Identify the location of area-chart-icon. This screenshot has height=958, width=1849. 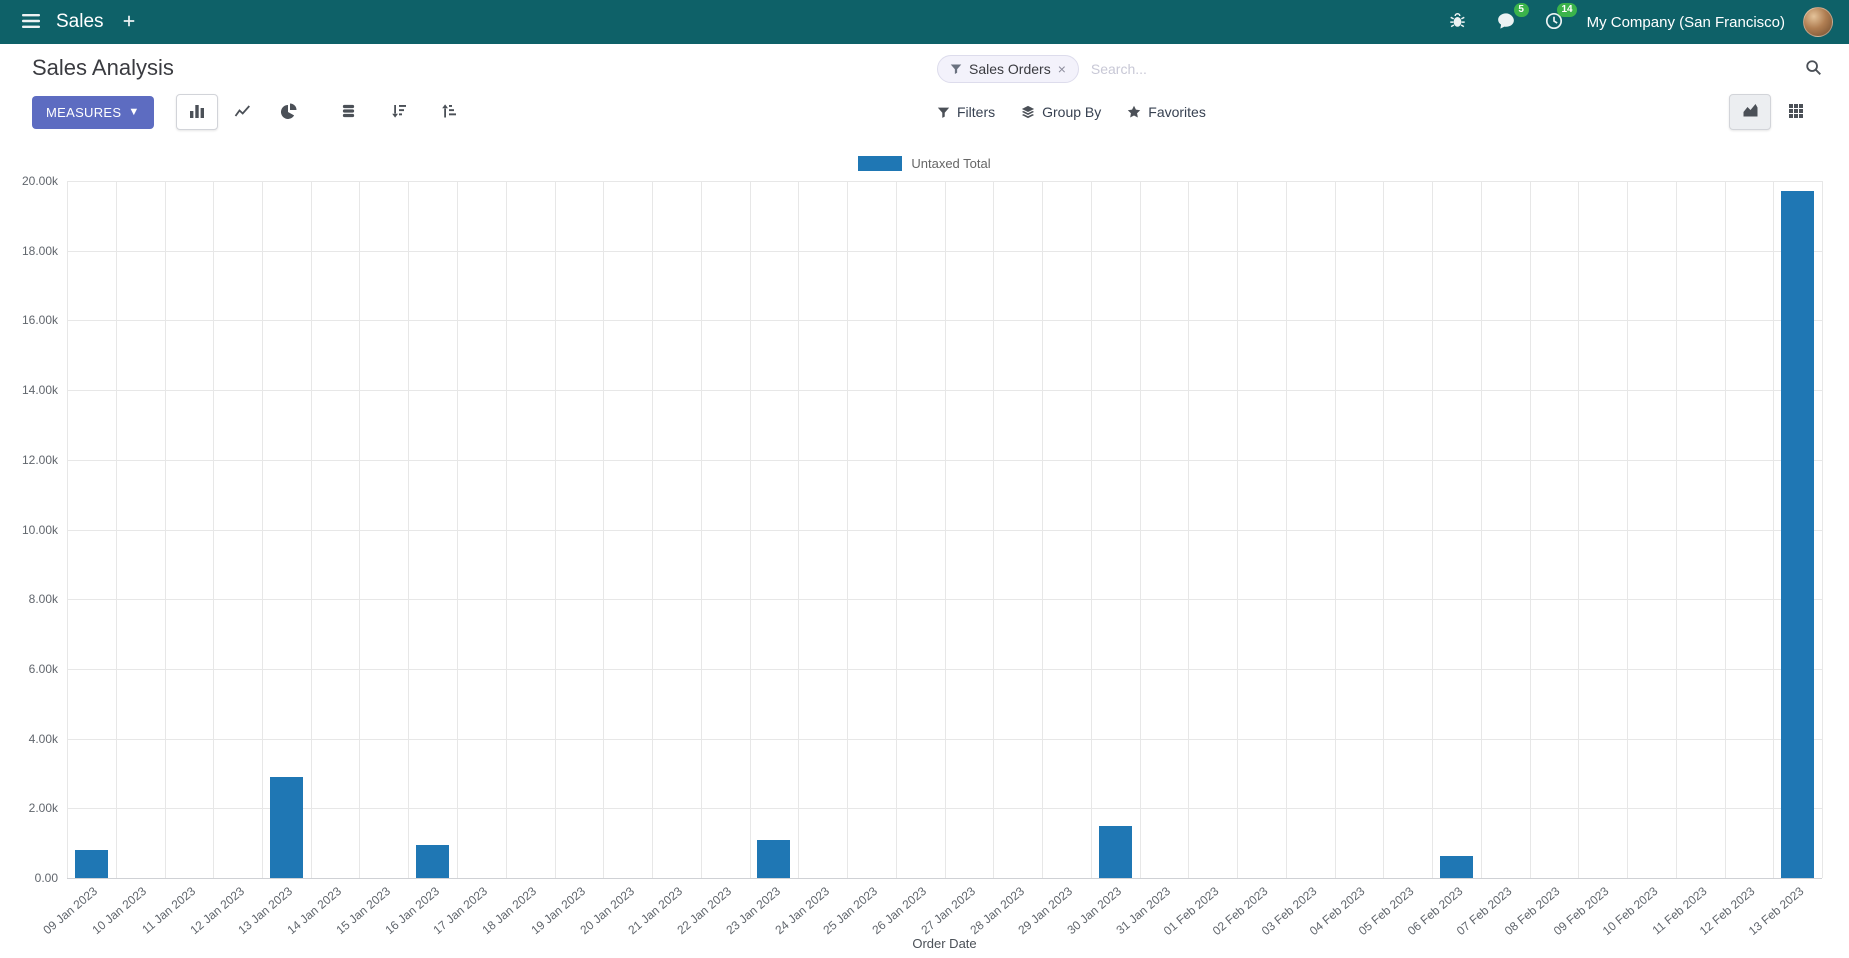
(1750, 112).